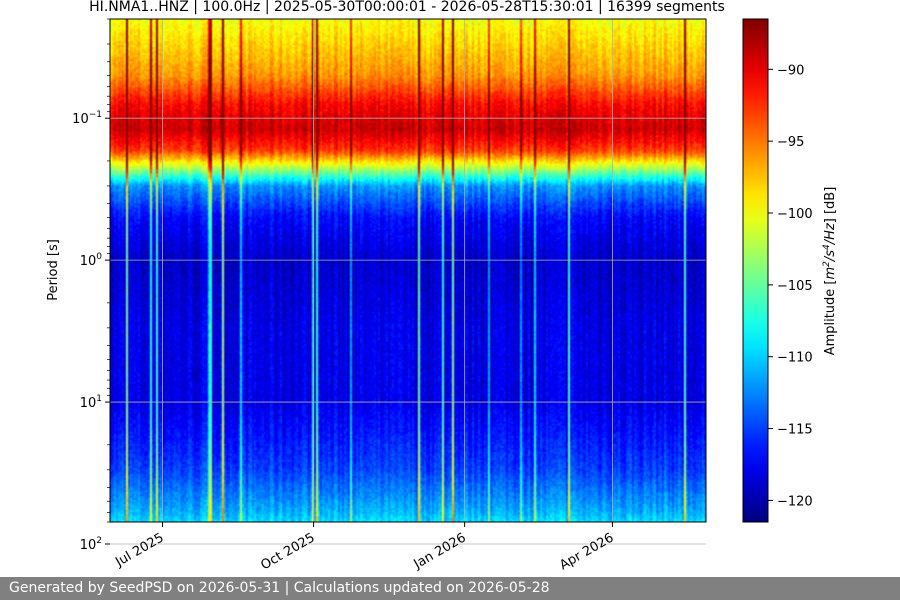 This screenshot has height=600, width=900. Describe the element at coordinates (830, 271) in the screenshot. I see `colorbar-label: Amplitude [m2/s4/Hz] [dB]` at that location.